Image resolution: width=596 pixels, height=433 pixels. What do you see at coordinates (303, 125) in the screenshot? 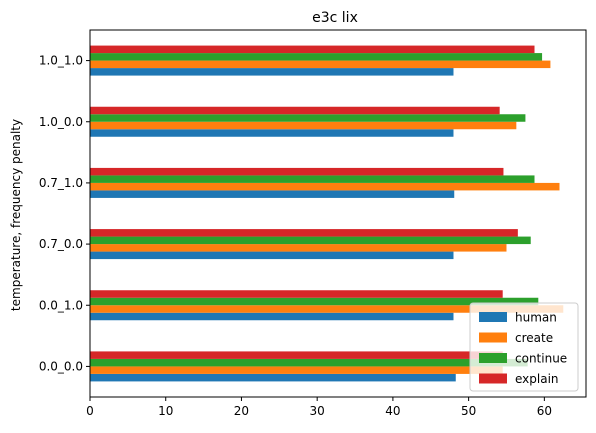
I see `bar-create-1.0_0.0` at bounding box center [303, 125].